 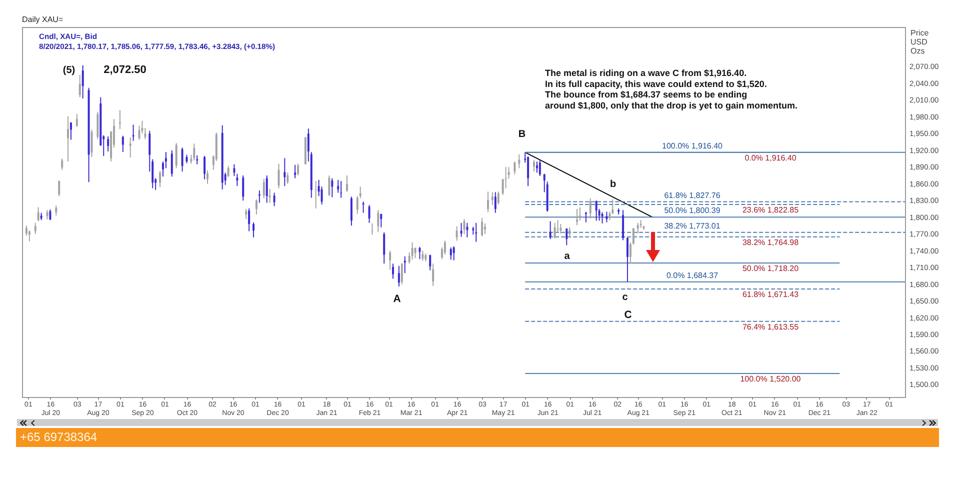 I want to click on series-label: 76.4% 1,613.55, so click(x=771, y=327).